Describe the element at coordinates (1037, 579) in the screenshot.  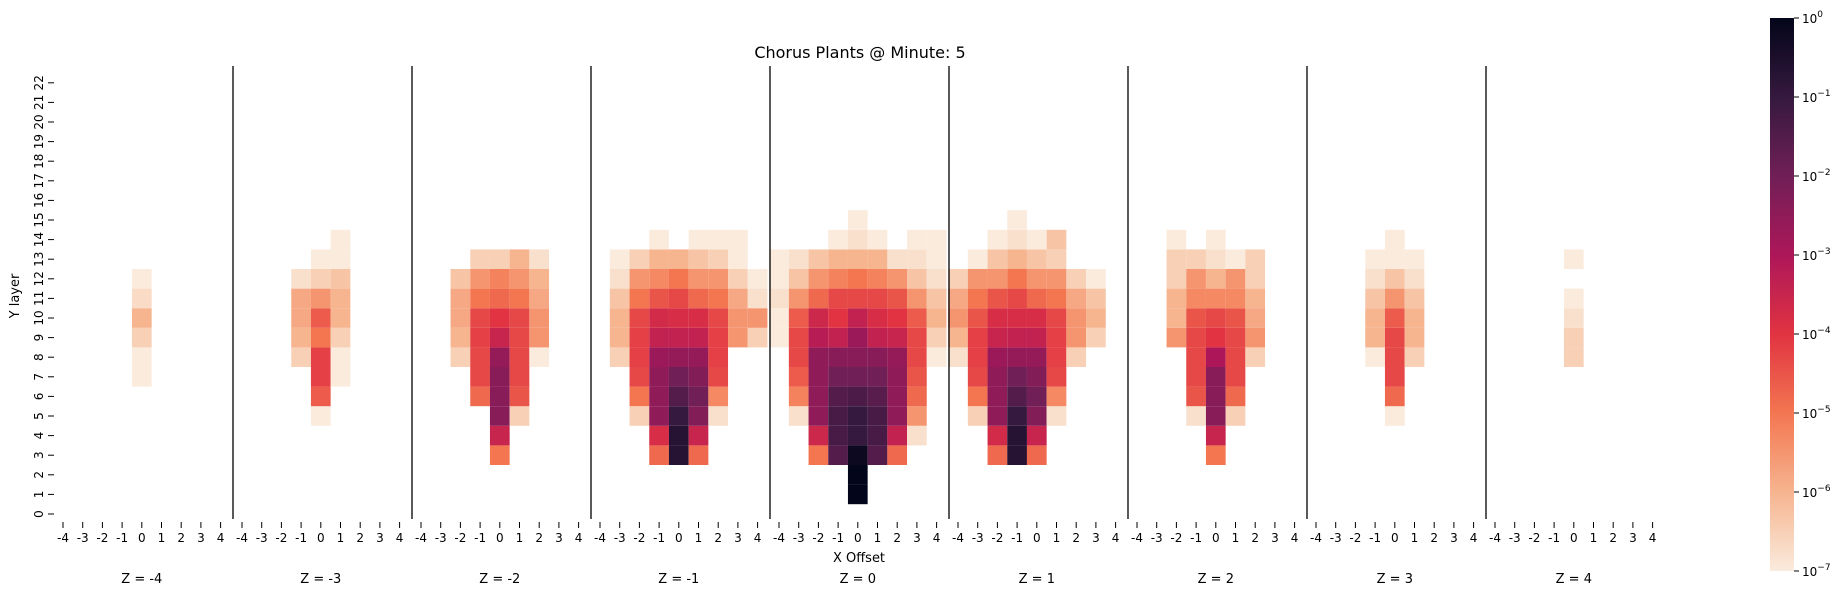
I see `panel-label: Z = 1` at that location.